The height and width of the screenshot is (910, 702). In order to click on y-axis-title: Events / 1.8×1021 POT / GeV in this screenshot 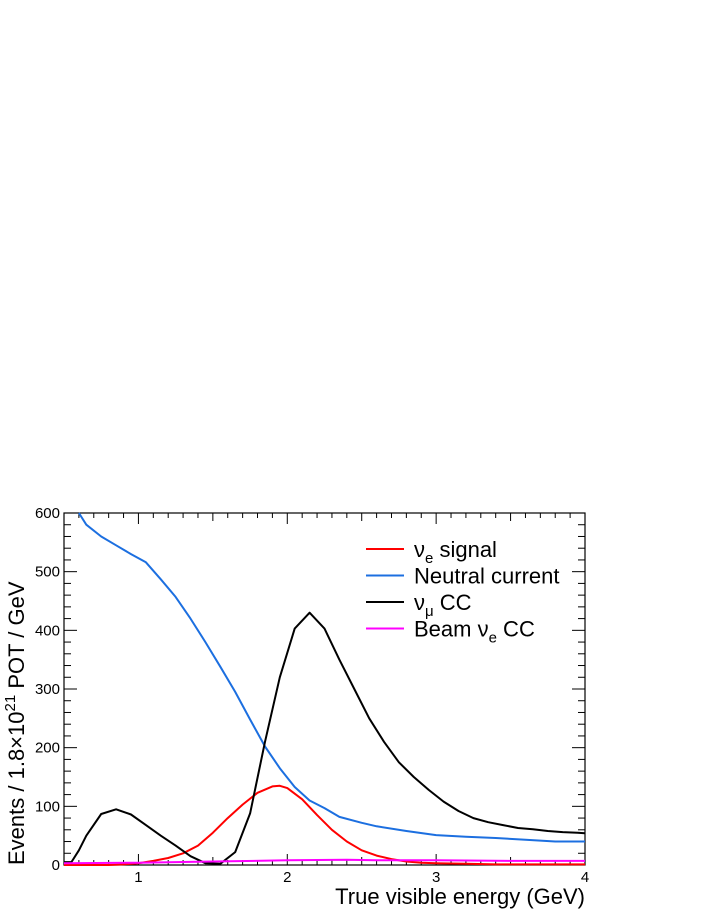, I will do `click(15, 723)`.